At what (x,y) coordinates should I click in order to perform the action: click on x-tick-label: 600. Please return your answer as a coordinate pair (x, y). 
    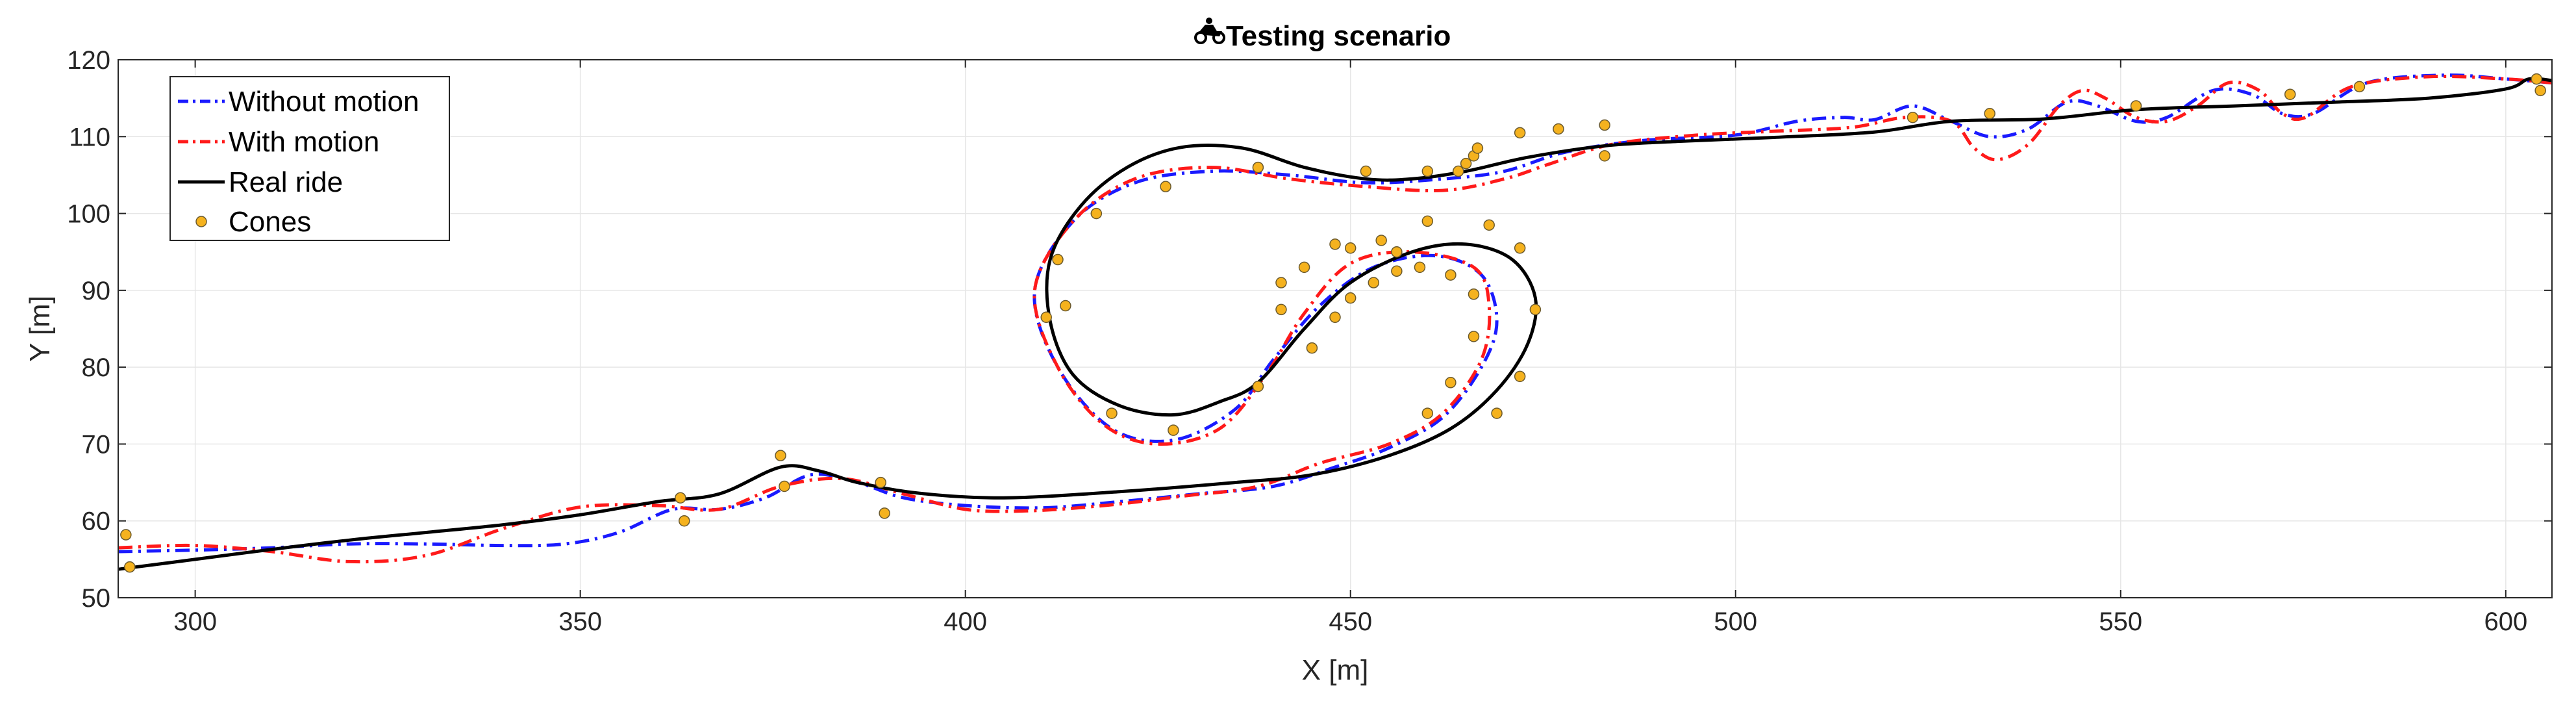
    Looking at the image, I should click on (2505, 621).